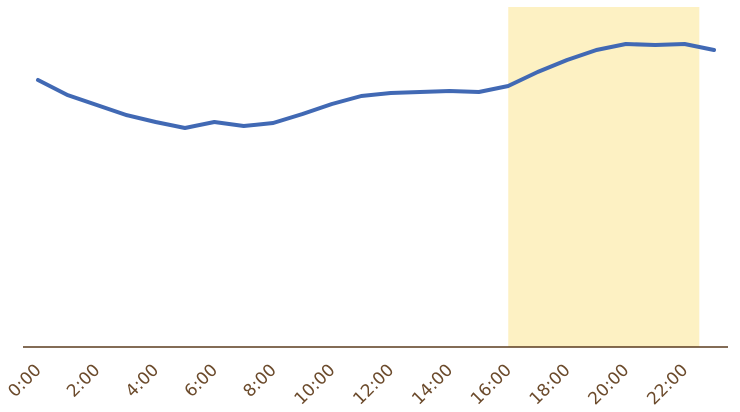  What do you see at coordinates (142, 380) in the screenshot?
I see `x-tick-label: 4:00` at bounding box center [142, 380].